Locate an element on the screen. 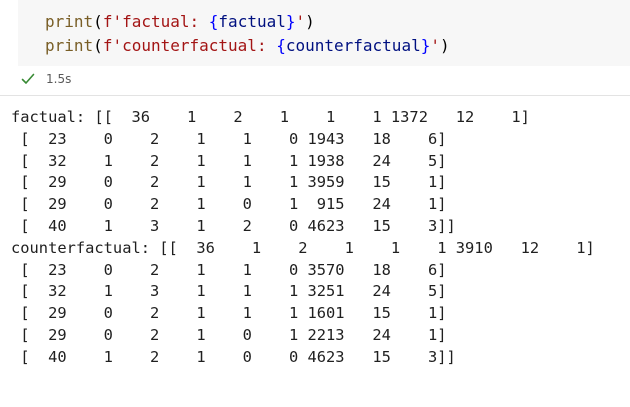 Image resolution: width=630 pixels, height=407 pixels. code-line-1: print(f'factual: {factual}') is located at coordinates (180, 22).